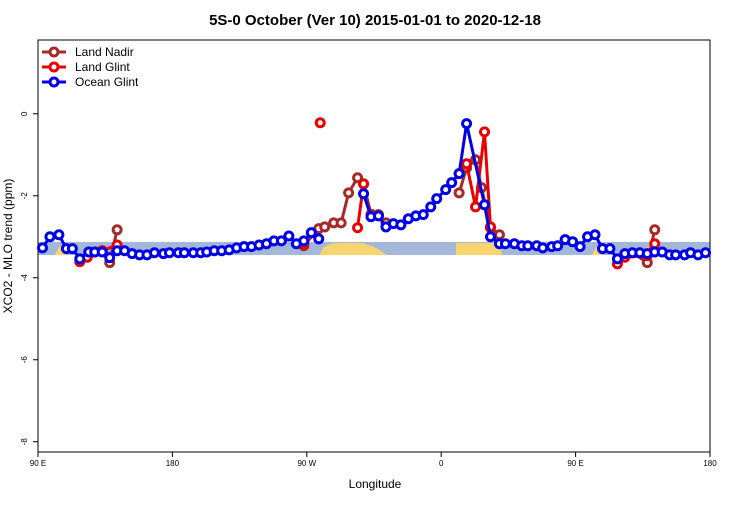  I want to click on legend-label: Land Nadir, so click(104, 52).